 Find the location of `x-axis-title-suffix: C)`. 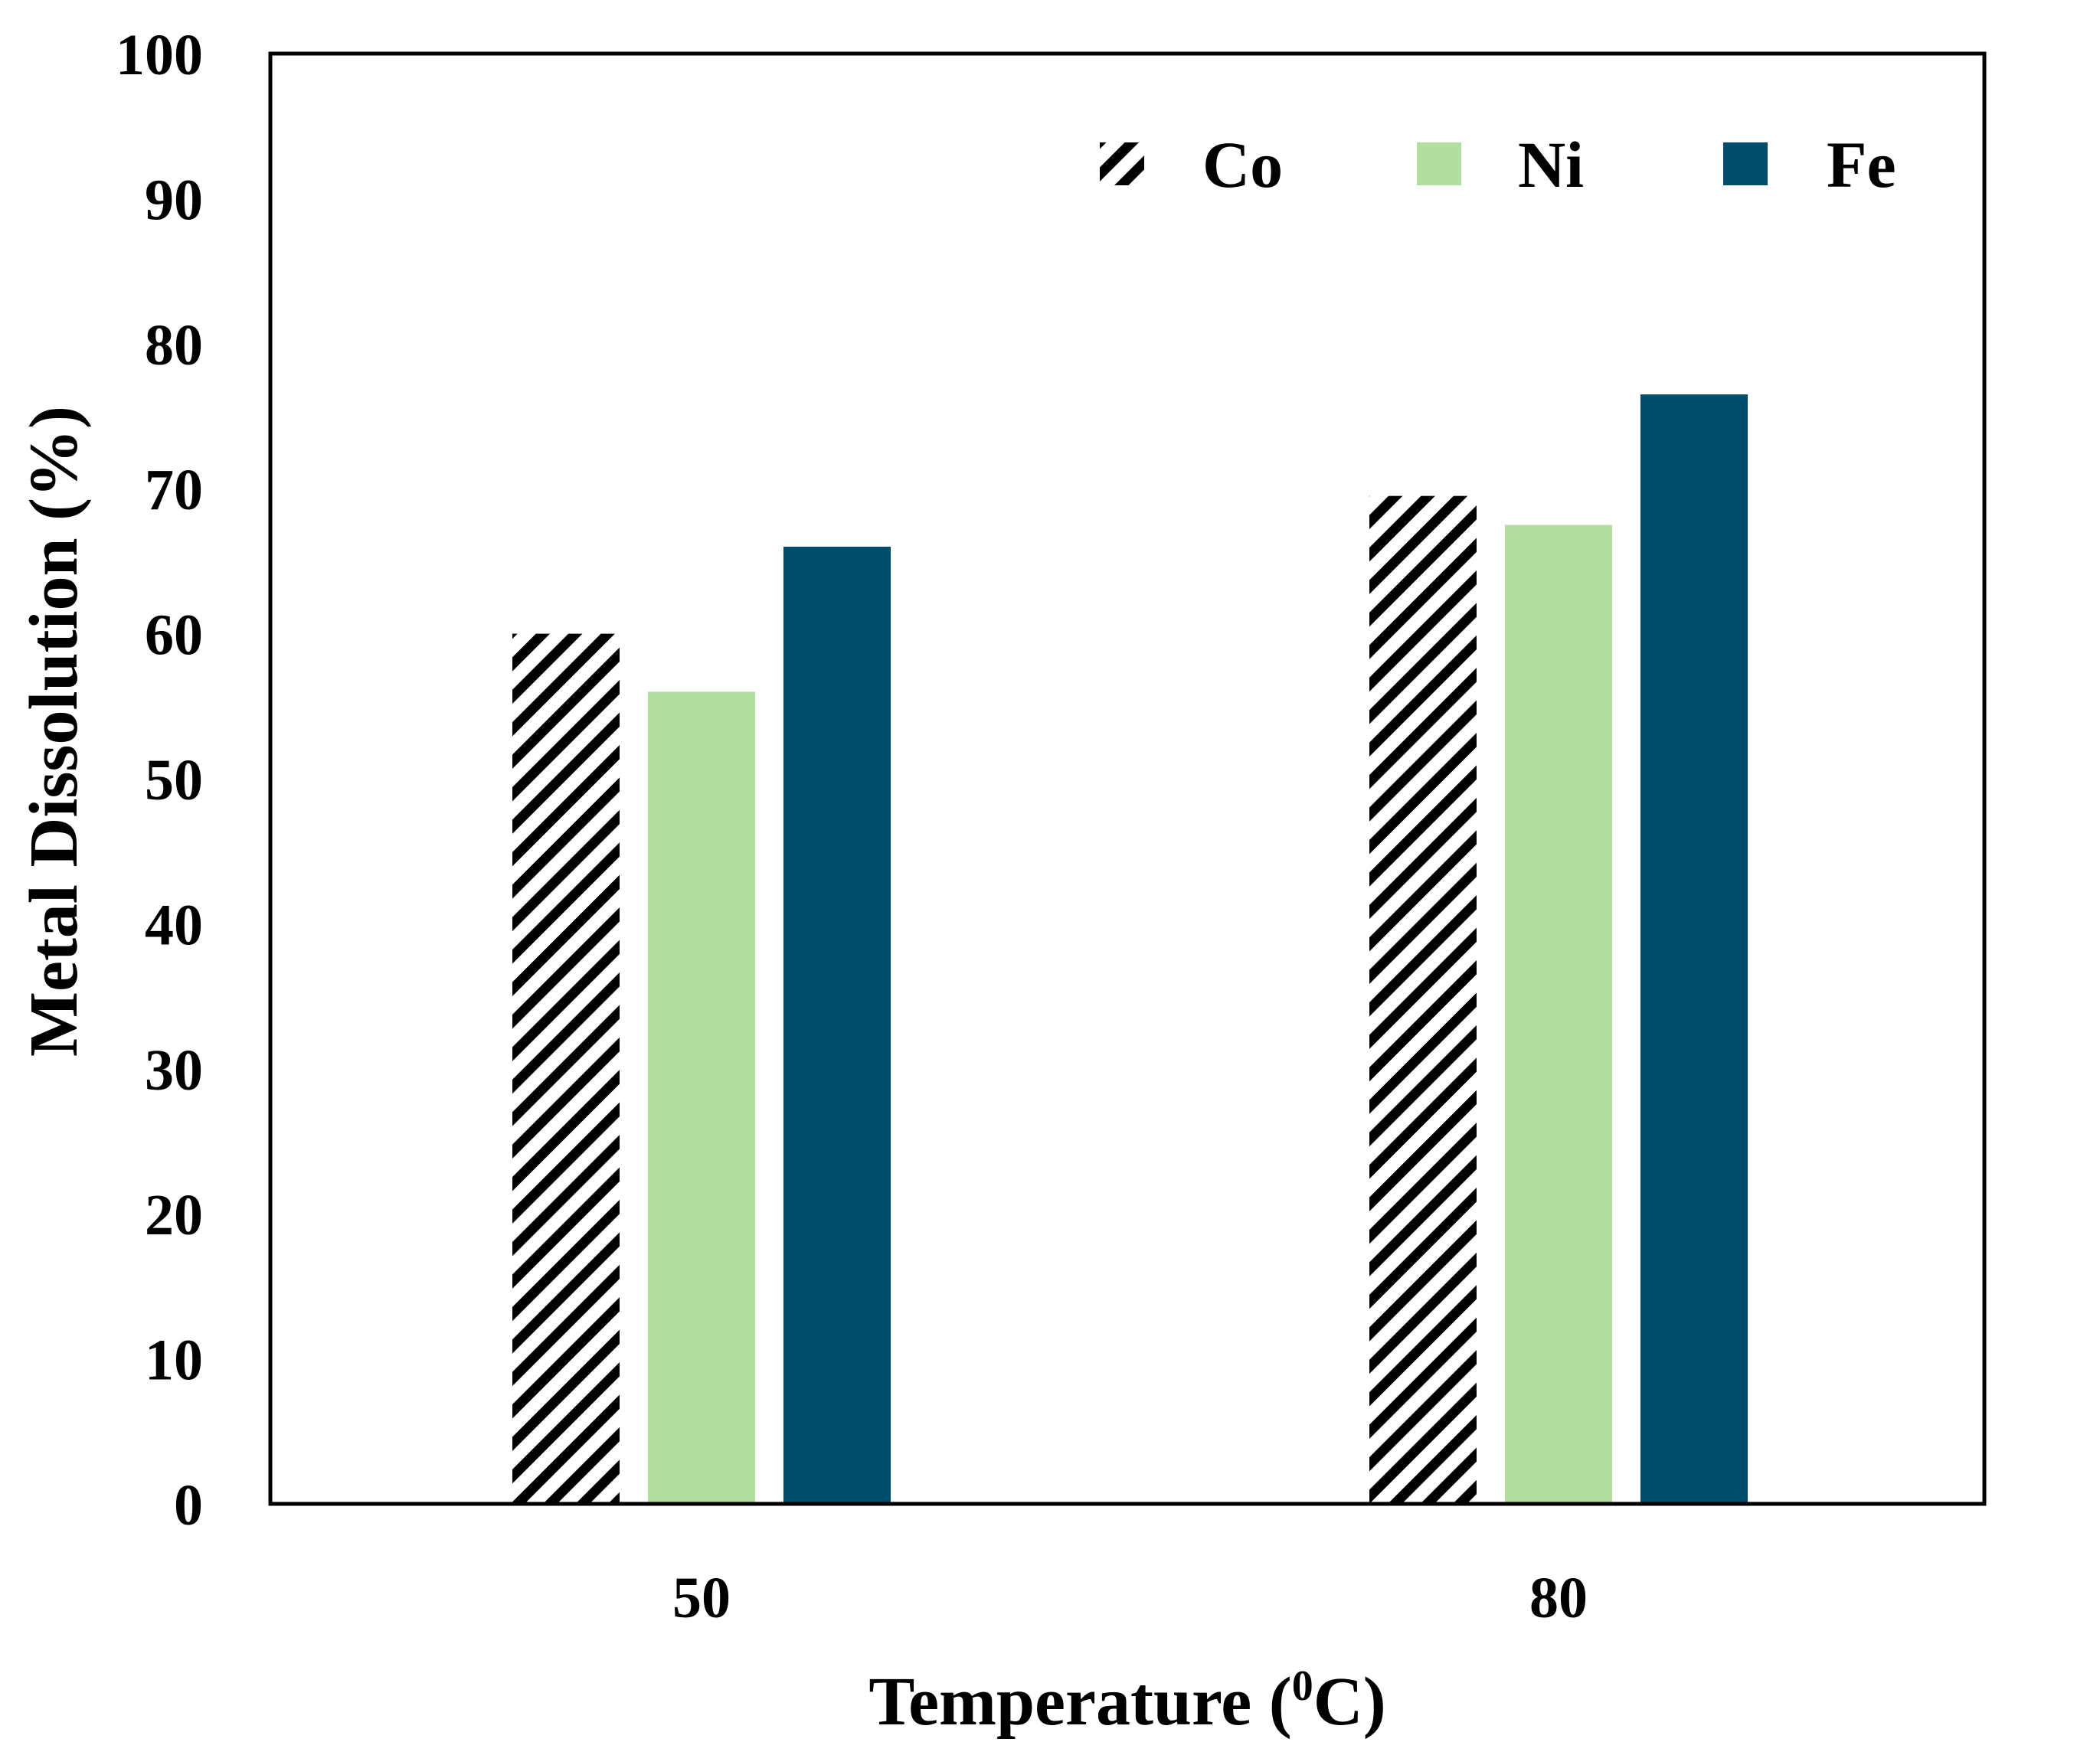

x-axis-title-suffix: C) is located at coordinates (1349, 1702).